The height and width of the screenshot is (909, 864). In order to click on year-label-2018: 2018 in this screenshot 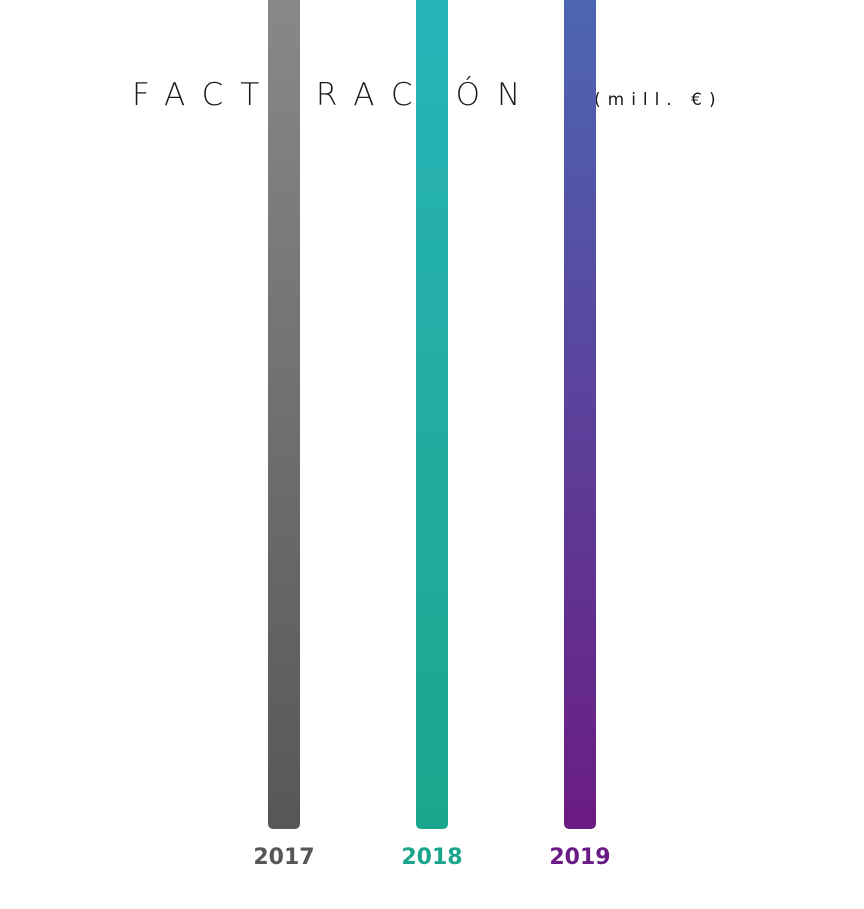, I will do `click(431, 857)`.